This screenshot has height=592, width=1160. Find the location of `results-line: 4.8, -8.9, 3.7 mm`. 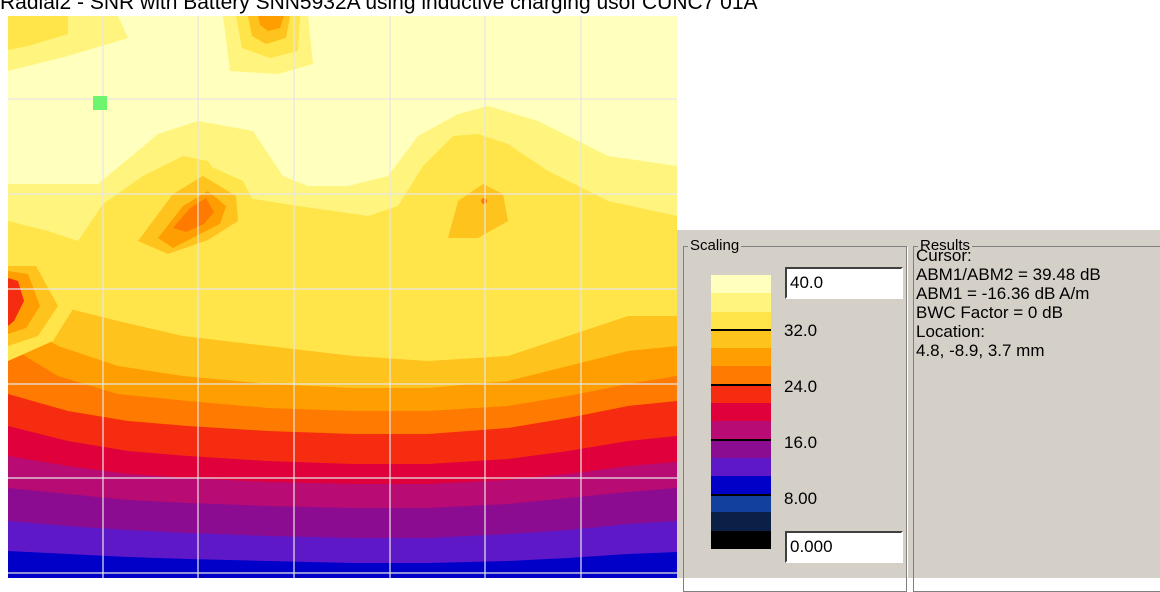

results-line: 4.8, -8.9, 3.7 mm is located at coordinates (980, 350).